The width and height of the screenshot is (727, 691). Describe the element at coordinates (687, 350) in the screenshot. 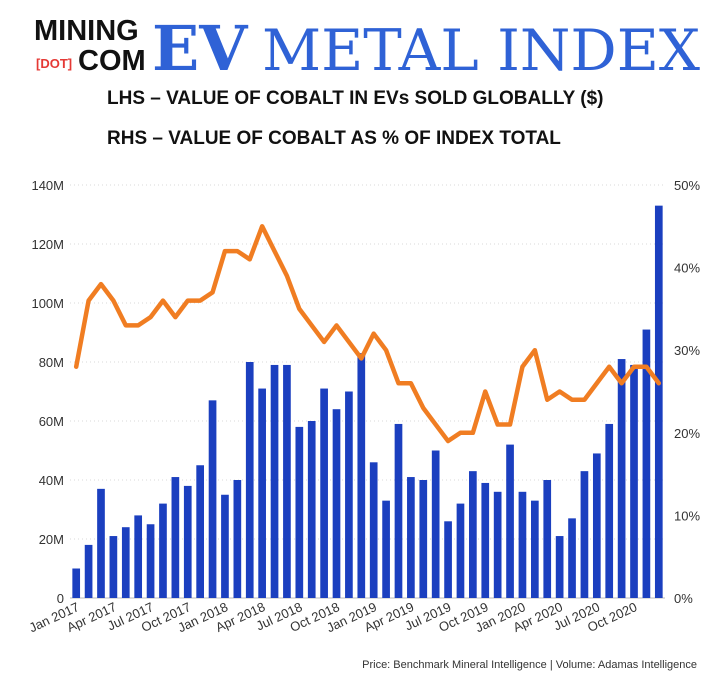

I see `right-tick-label: 30%` at that location.